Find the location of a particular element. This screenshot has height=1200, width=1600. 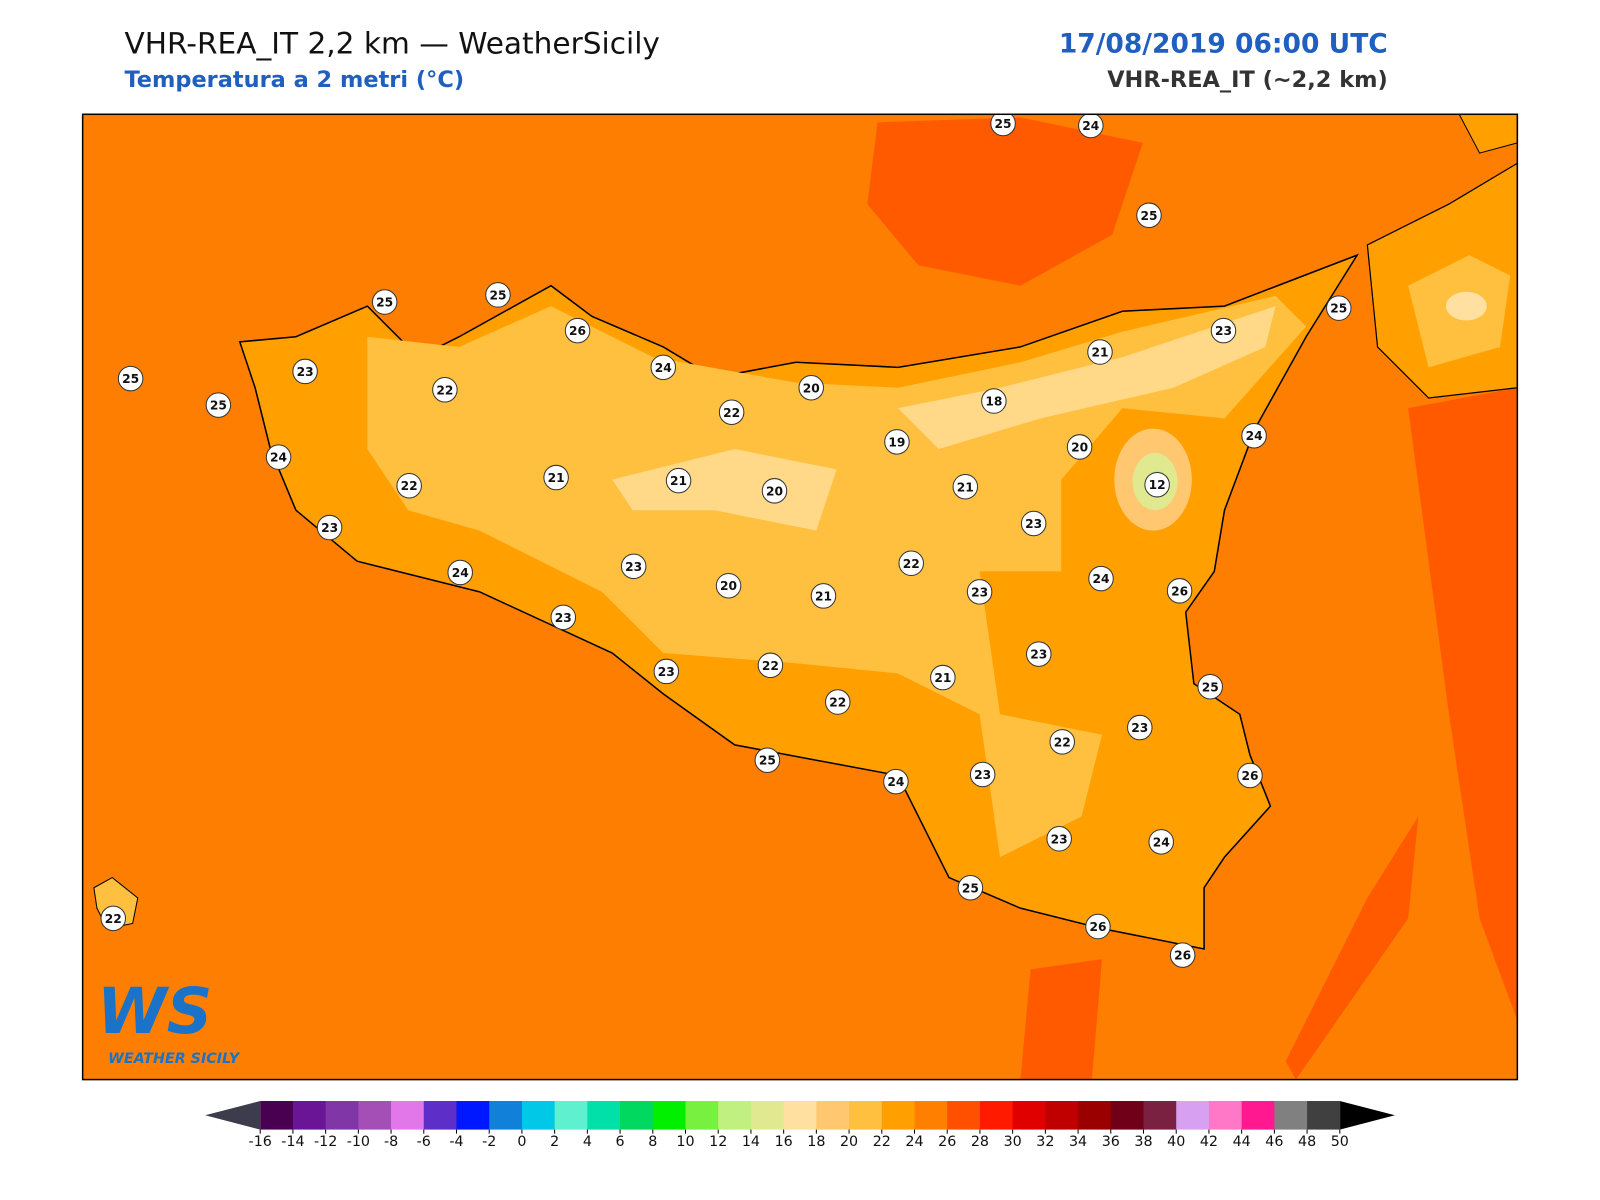

logo-mark: WS is located at coordinates (154, 1011).